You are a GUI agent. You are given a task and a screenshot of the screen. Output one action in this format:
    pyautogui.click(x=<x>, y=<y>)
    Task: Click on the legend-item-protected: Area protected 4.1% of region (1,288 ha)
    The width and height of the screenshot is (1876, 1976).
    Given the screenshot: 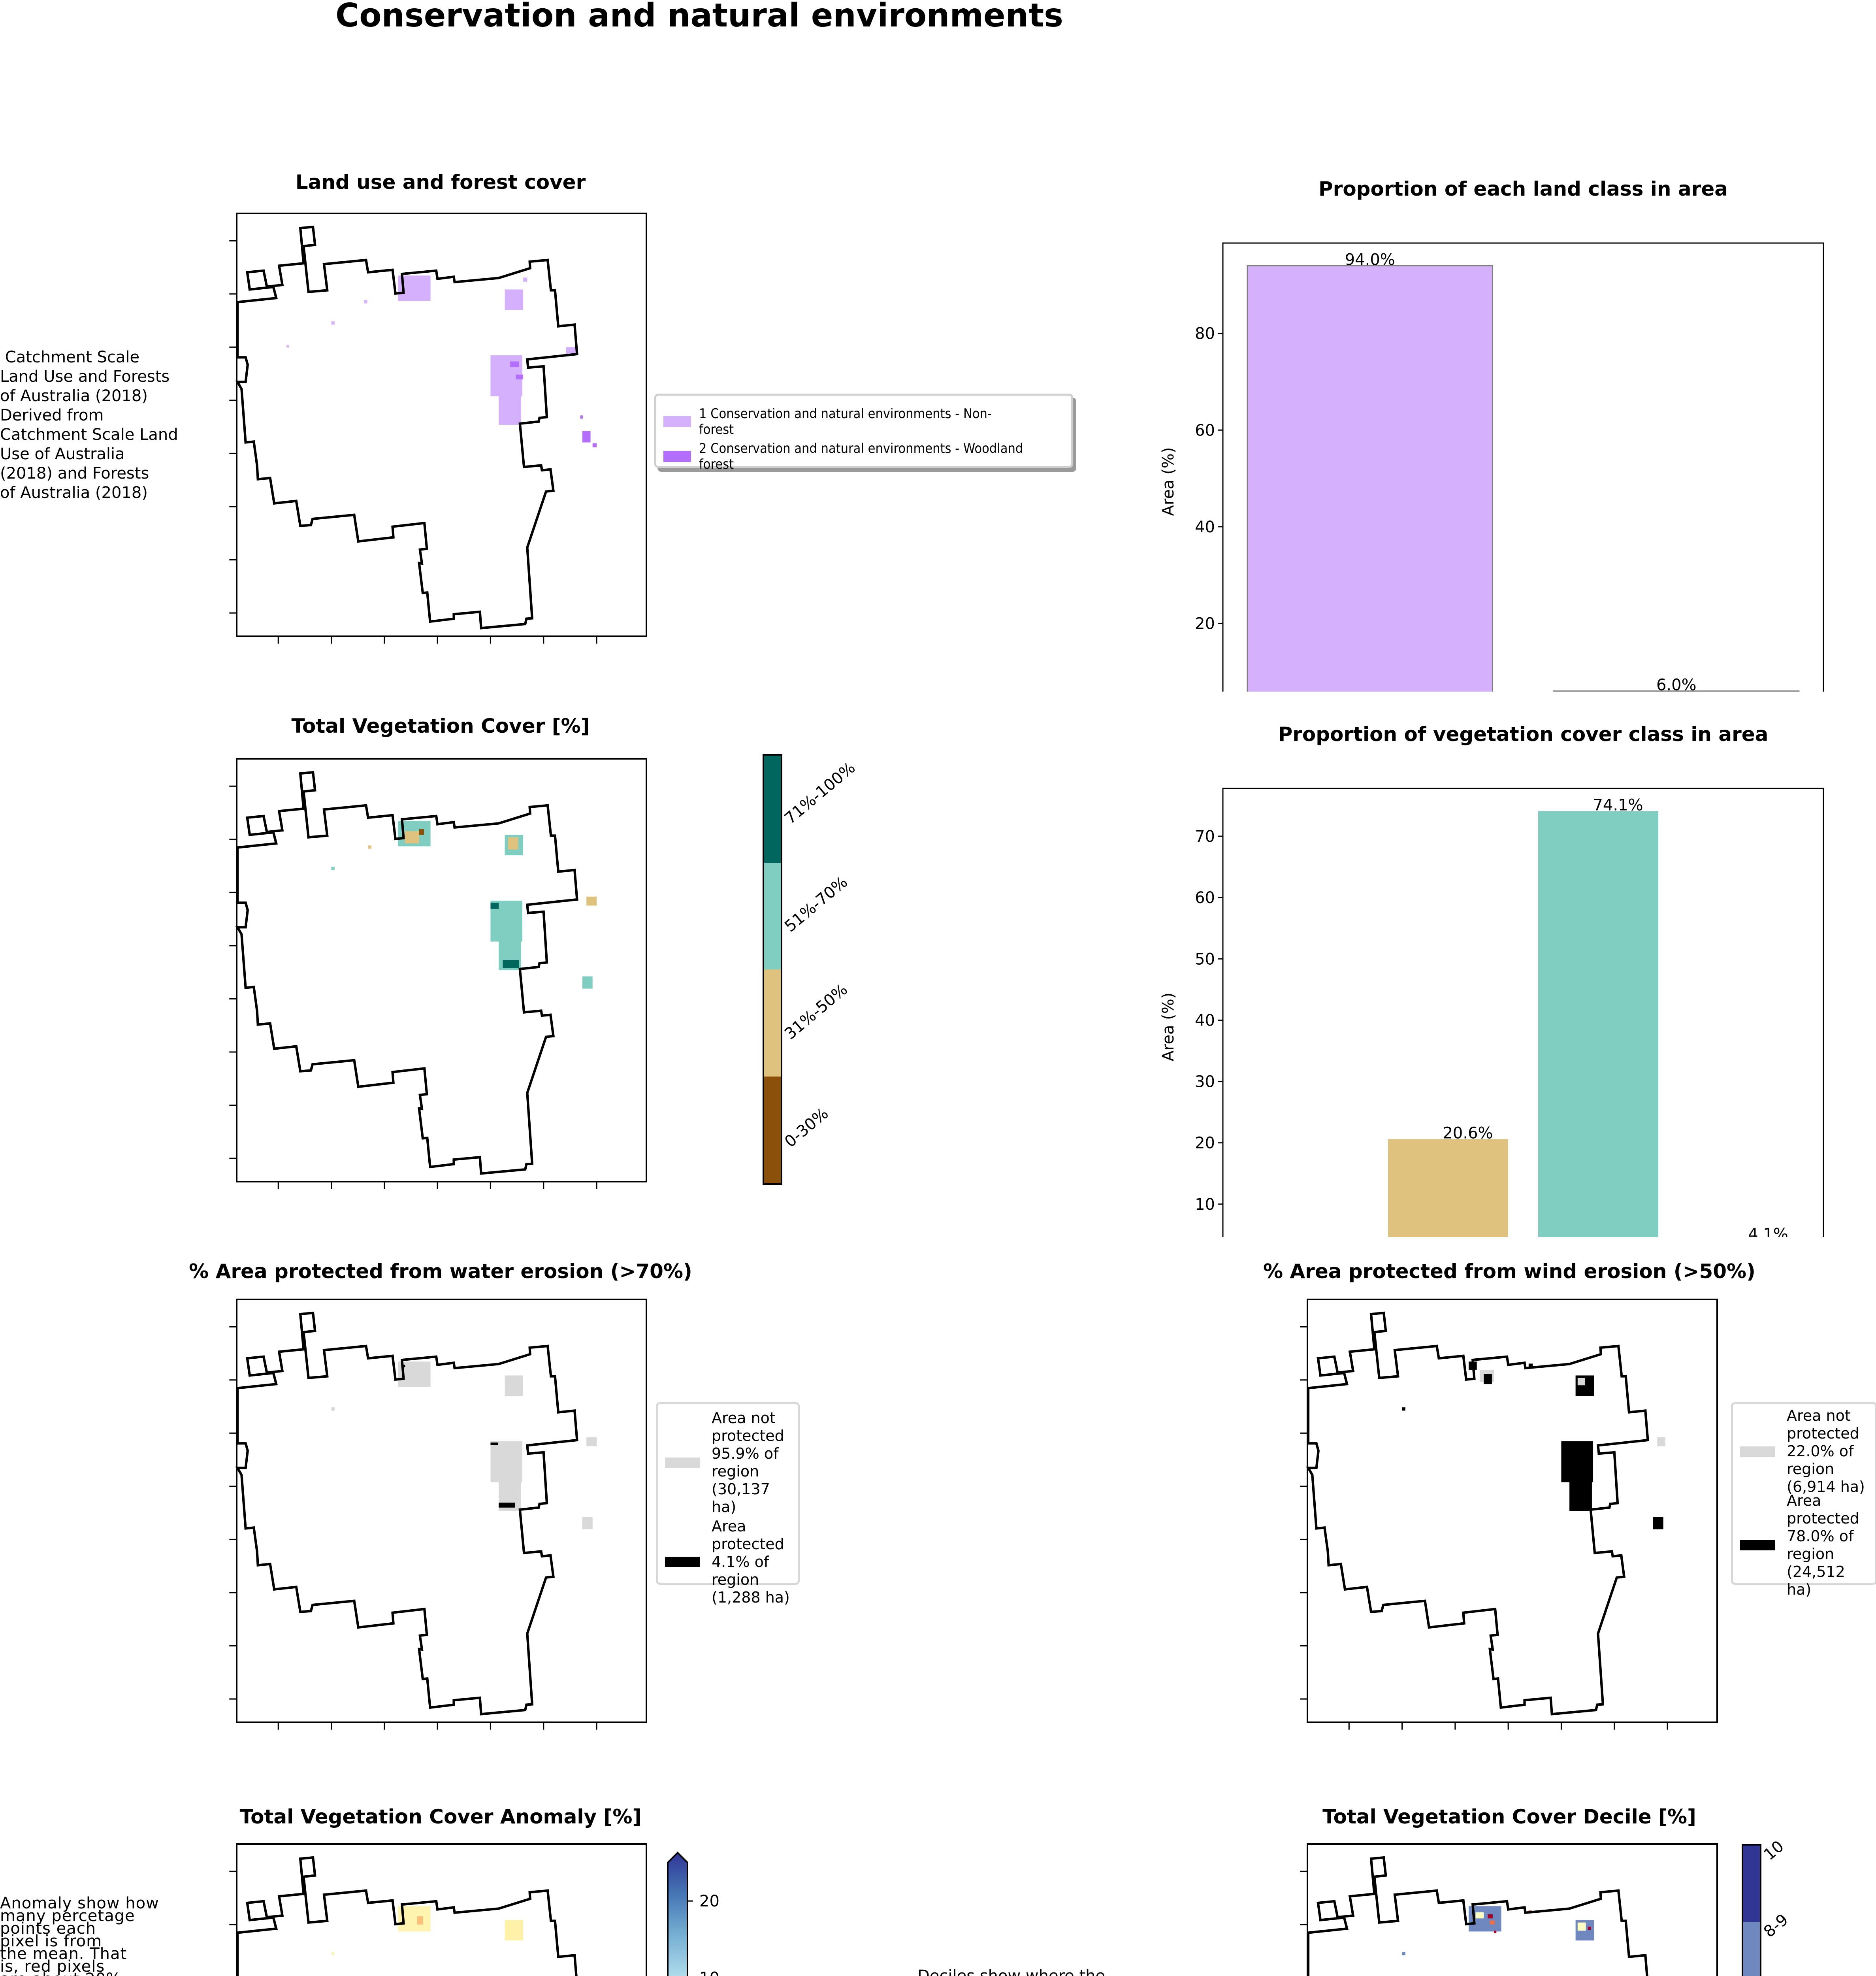 What is the action you would take?
    pyautogui.click(x=728, y=1561)
    